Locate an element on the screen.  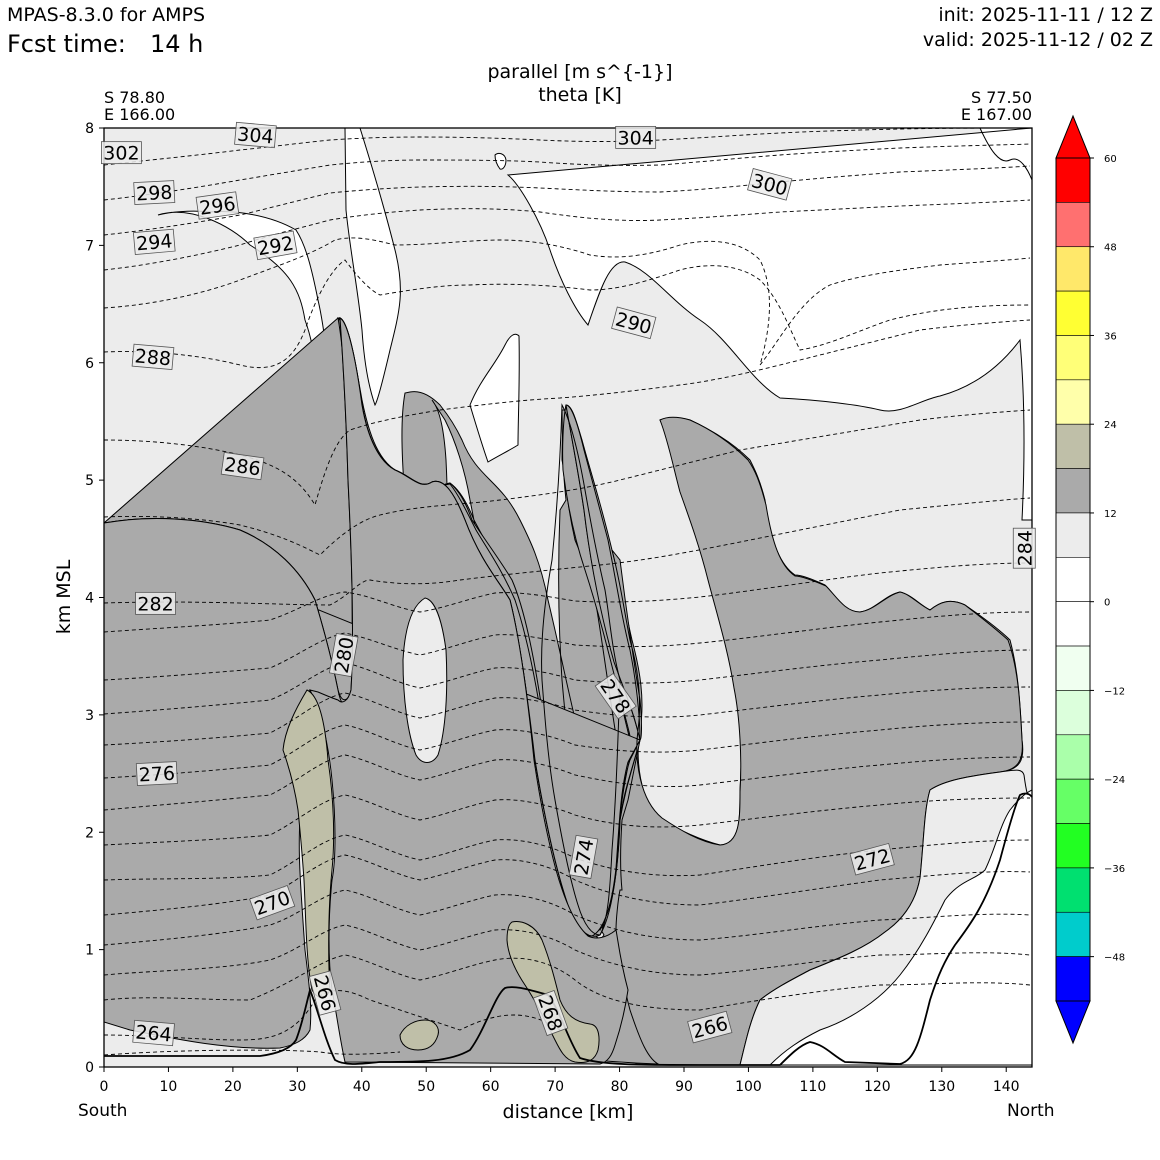
theta-label-text: 302 is located at coordinates (121, 154).